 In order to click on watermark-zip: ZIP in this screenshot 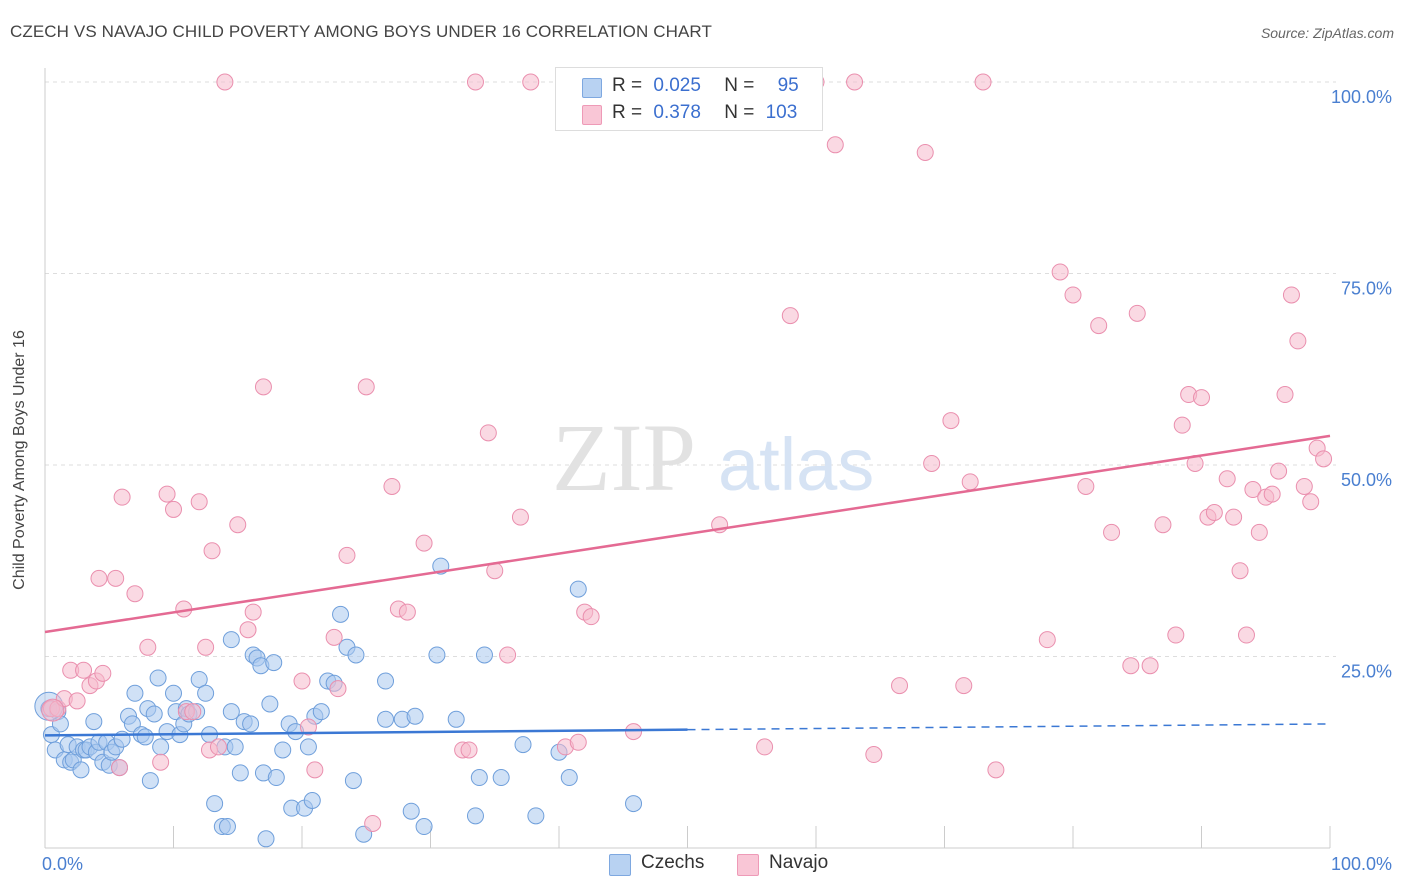, I will do `click(624, 457)`.